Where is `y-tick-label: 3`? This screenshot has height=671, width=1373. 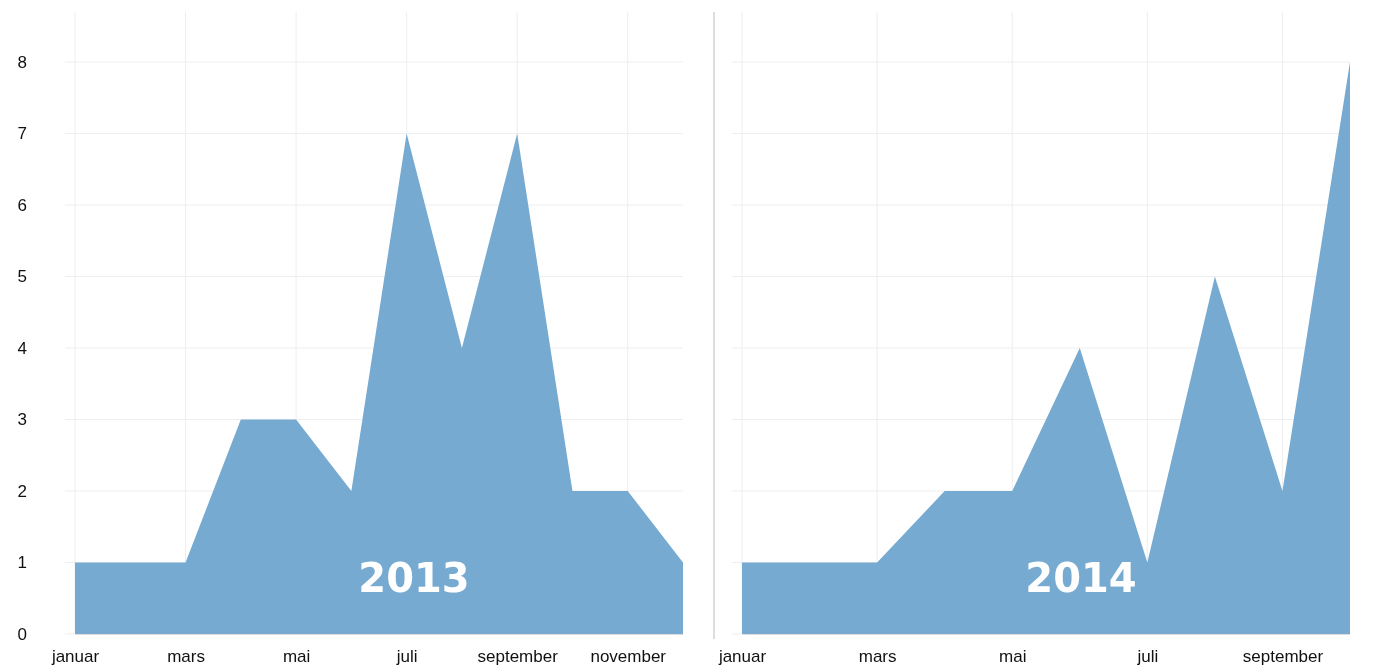
y-tick-label: 3 is located at coordinates (22, 420).